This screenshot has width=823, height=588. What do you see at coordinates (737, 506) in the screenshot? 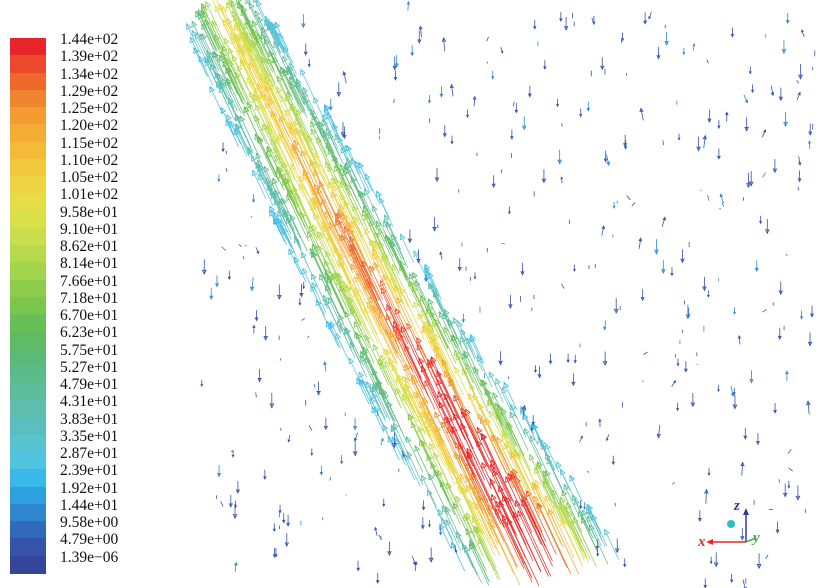
I see `z-axis-label: z` at bounding box center [737, 506].